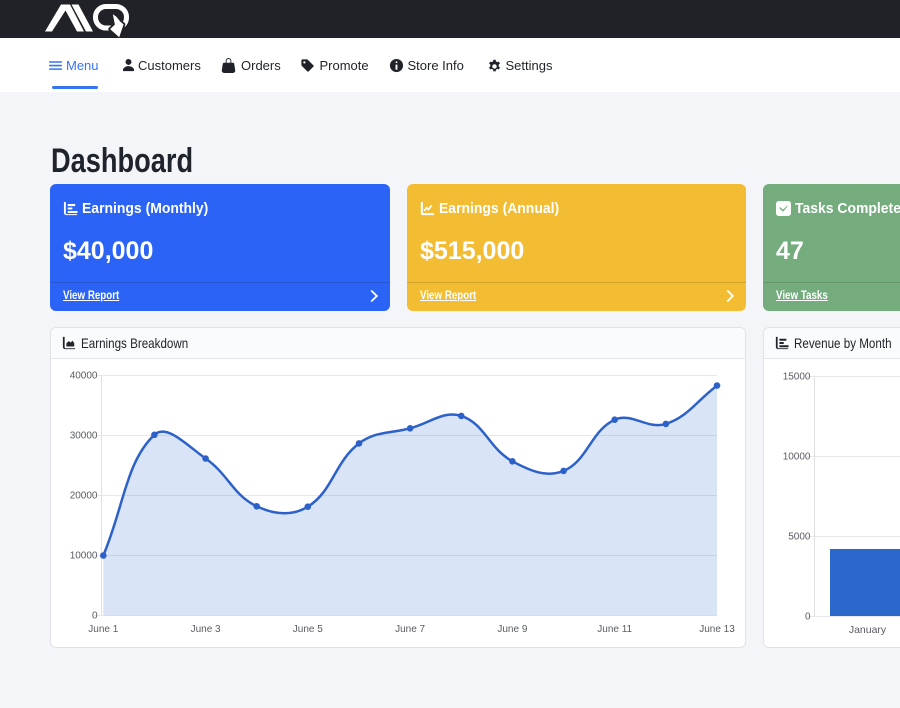 This screenshot has height=708, width=900. Describe the element at coordinates (410, 629) in the screenshot. I see `svg-text: June 7` at that location.